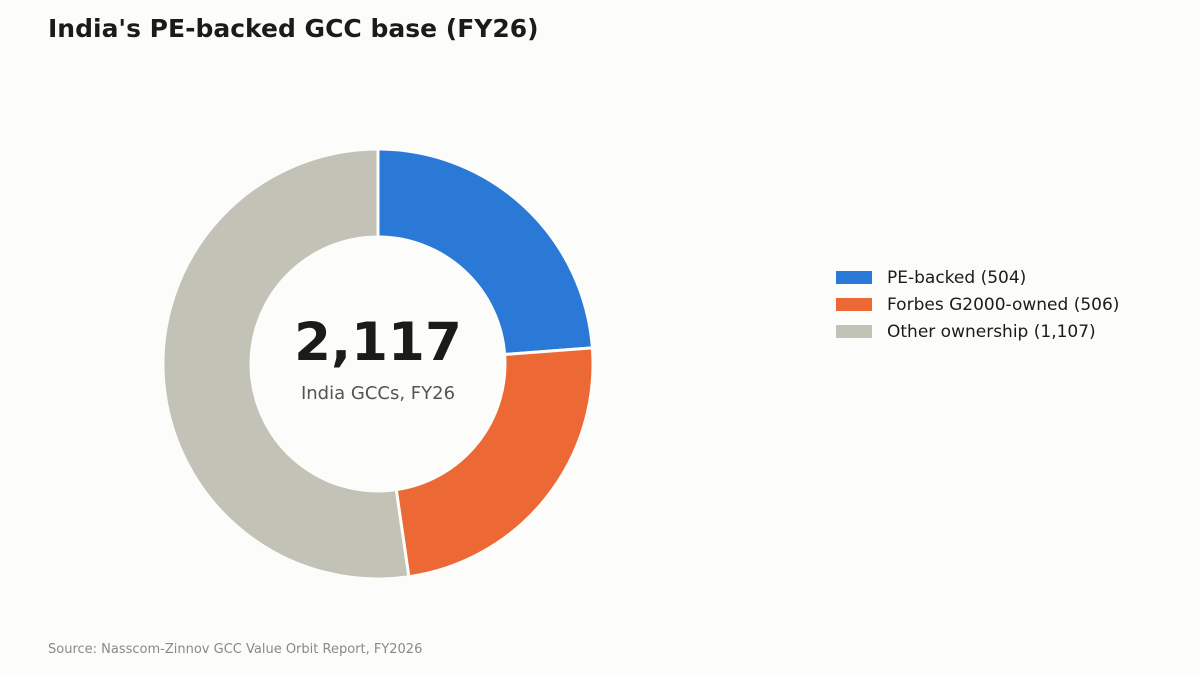 The image size is (1200, 675). What do you see at coordinates (293, 28) in the screenshot?
I see `chart-title: India's PE-backed GCC base (FY26)` at bounding box center [293, 28].